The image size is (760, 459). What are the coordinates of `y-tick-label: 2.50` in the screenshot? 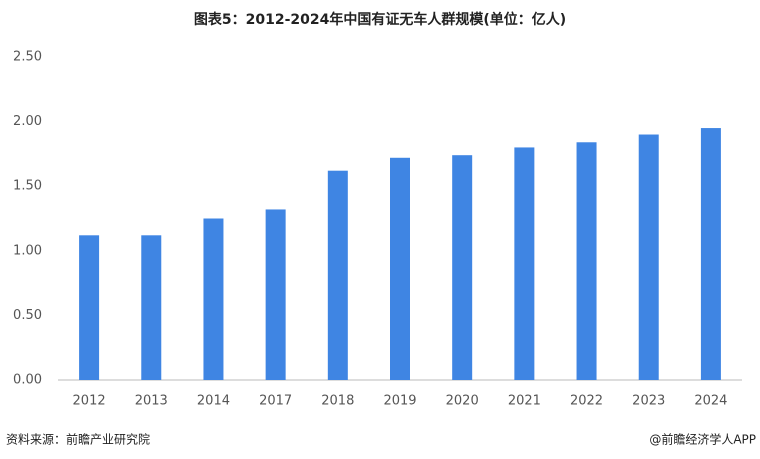 It's located at (27, 57).